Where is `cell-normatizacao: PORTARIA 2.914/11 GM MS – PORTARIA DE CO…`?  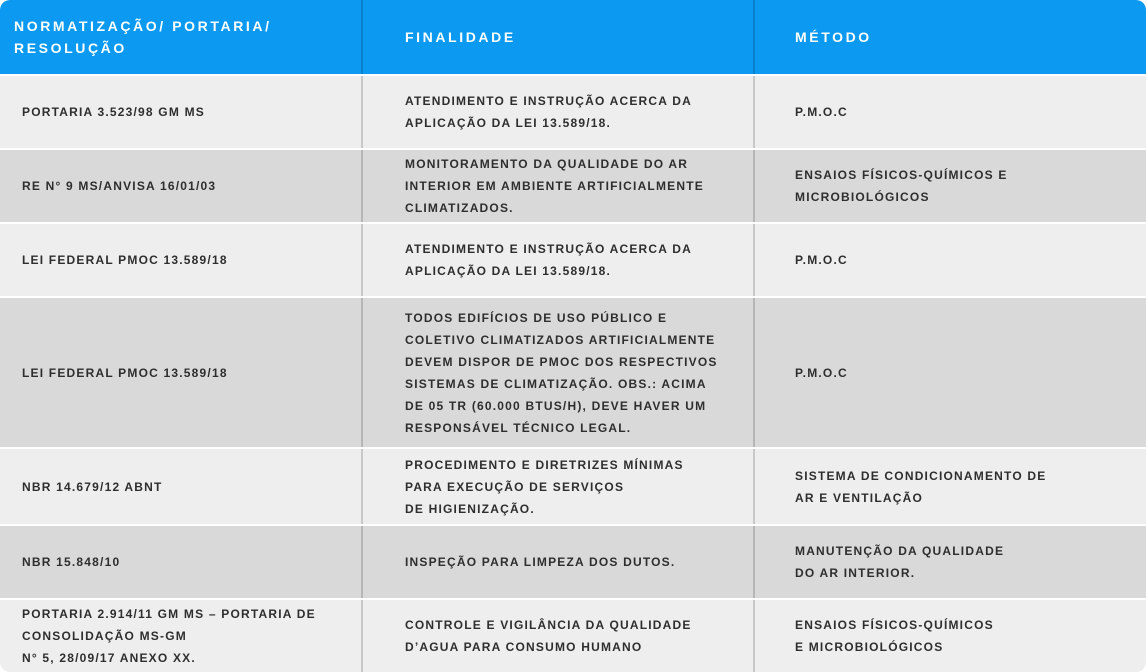 cell-normatizacao: PORTARIA 2.914/11 GM MS – PORTARIA DE CO… is located at coordinates (169, 636).